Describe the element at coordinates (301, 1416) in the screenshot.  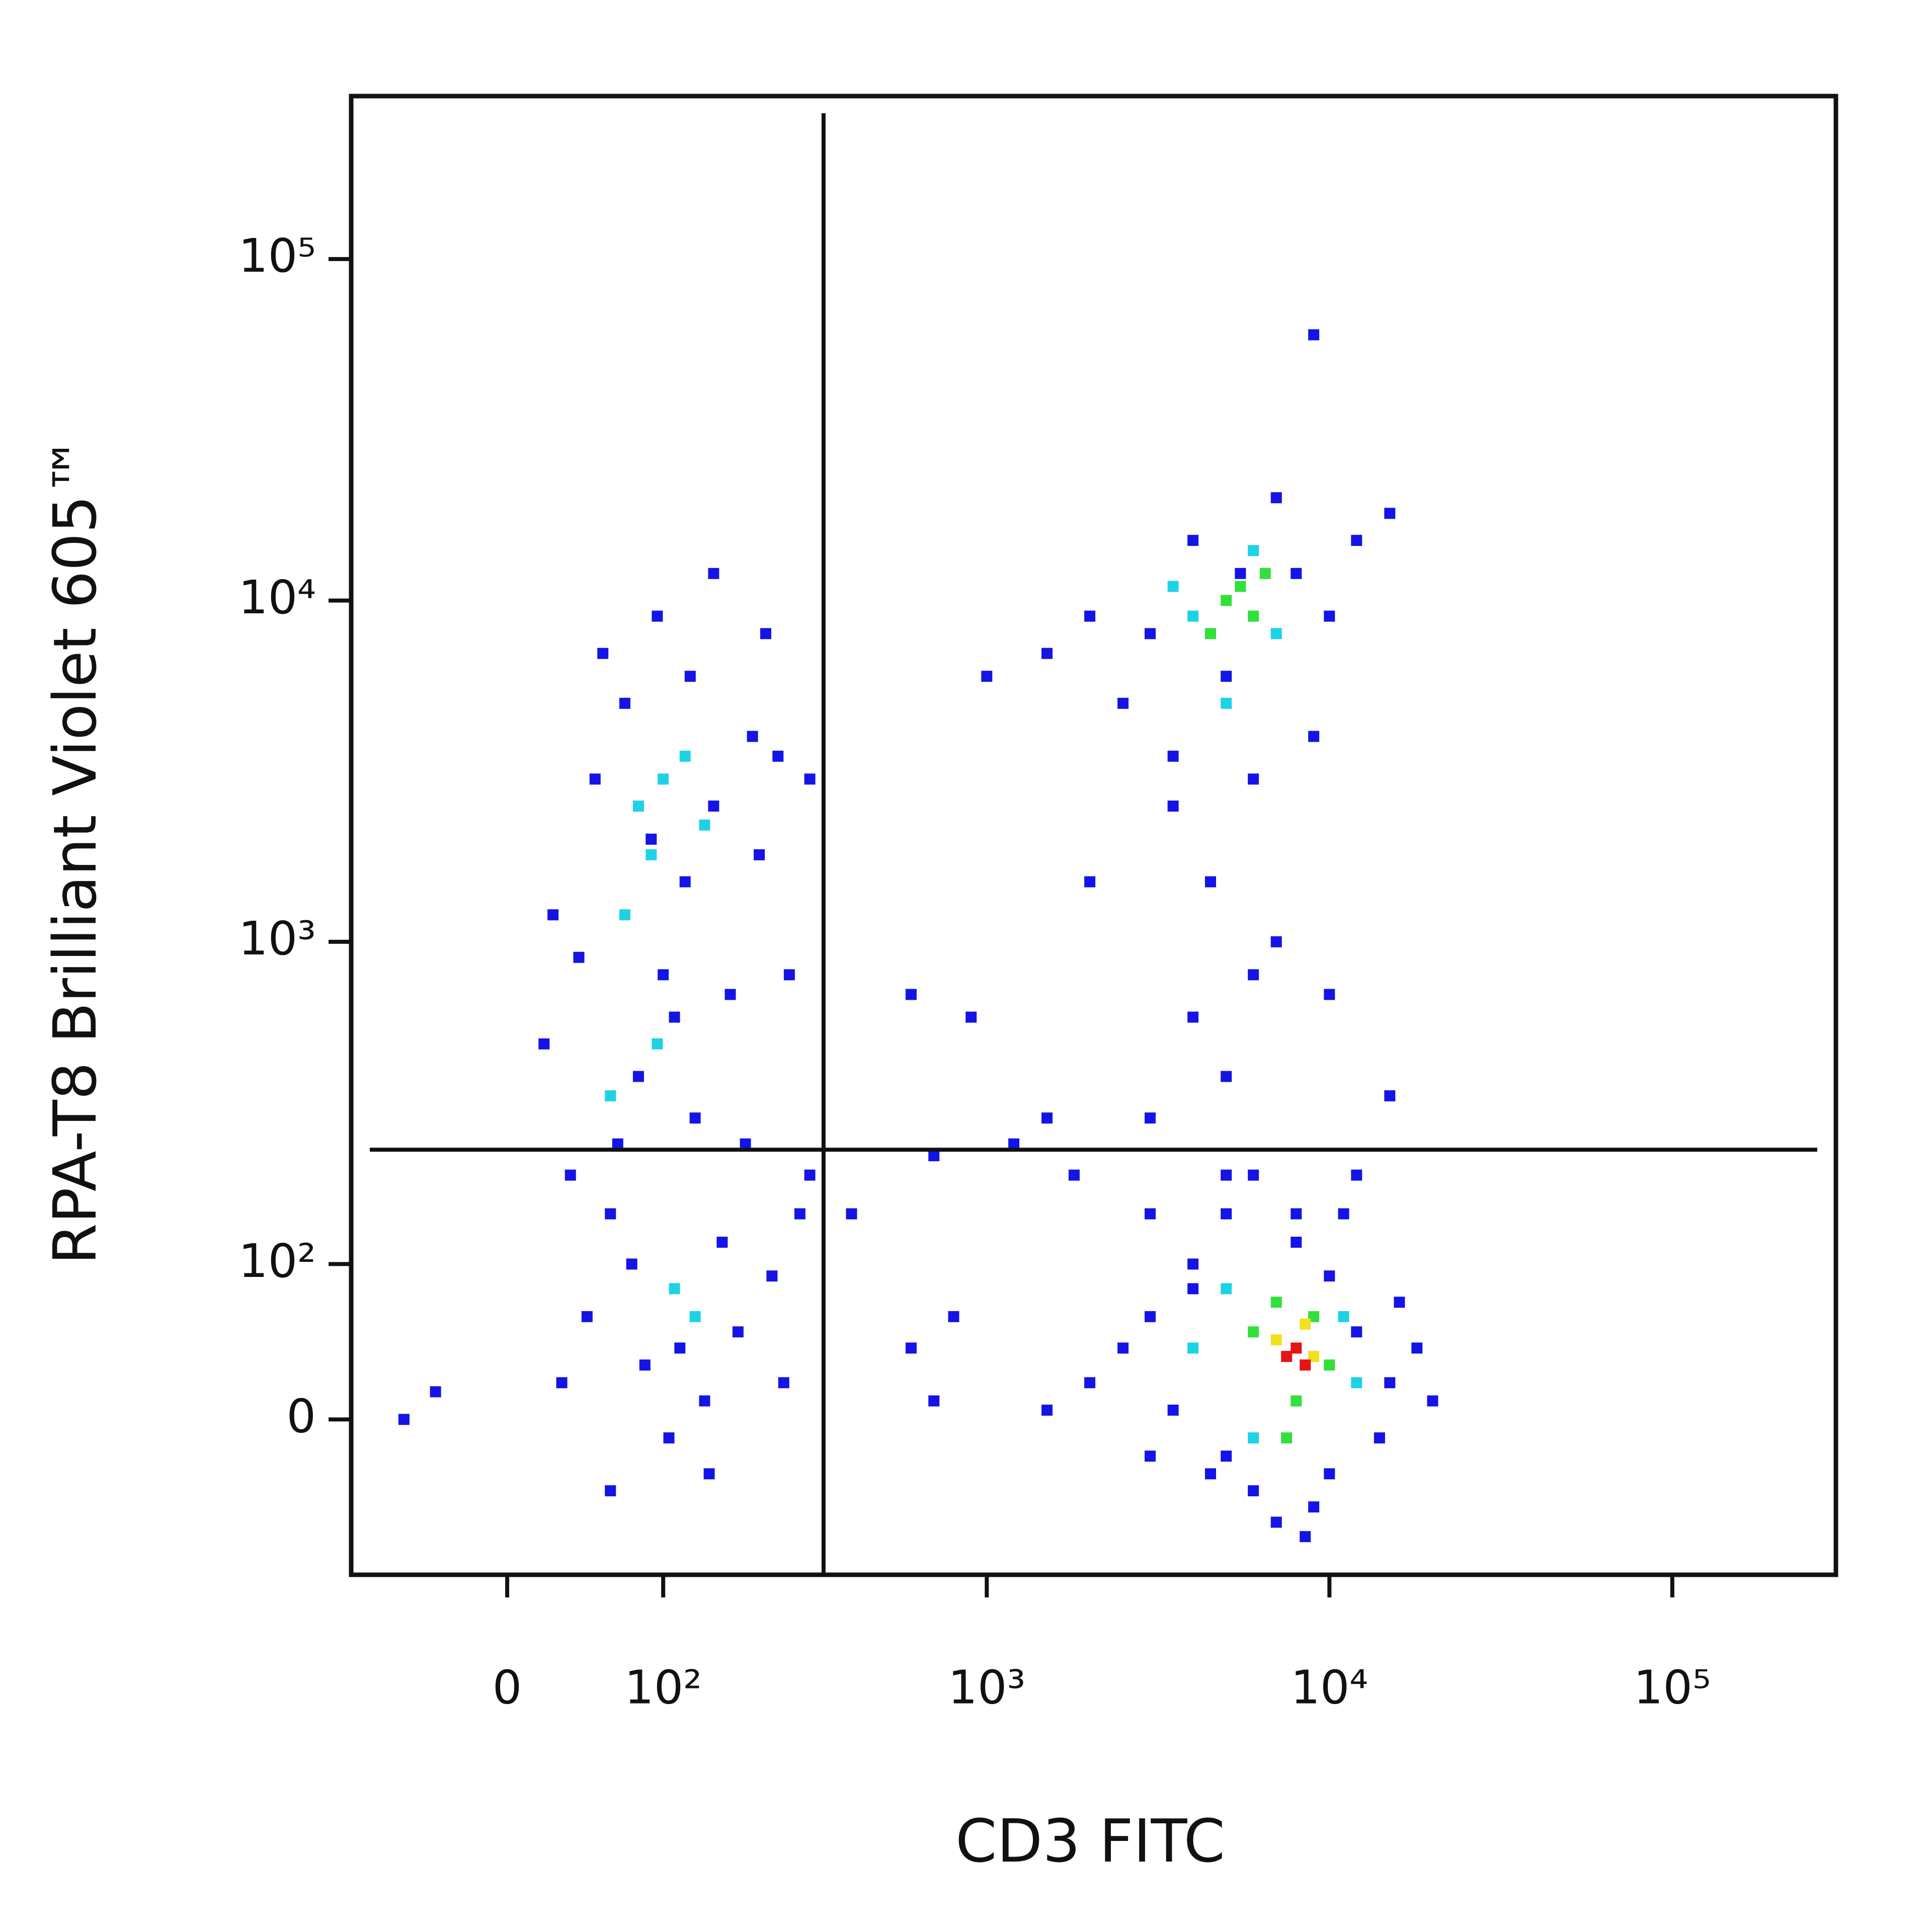
I see `y-tick-label: 0` at that location.